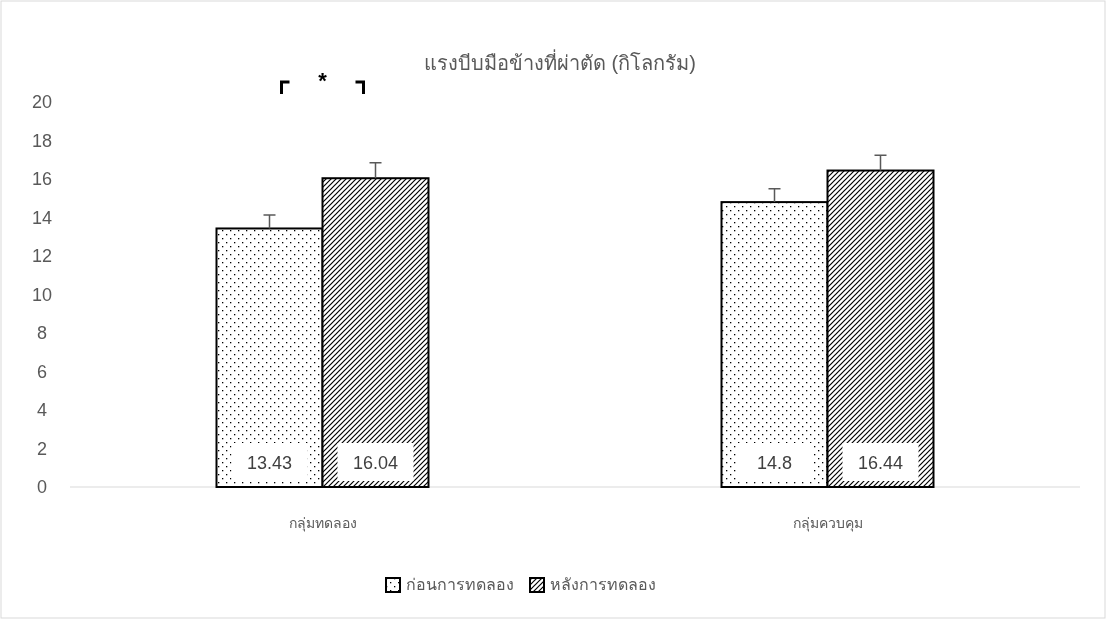 The image size is (1106, 619). I want to click on data-label: 14.8, so click(774, 463).